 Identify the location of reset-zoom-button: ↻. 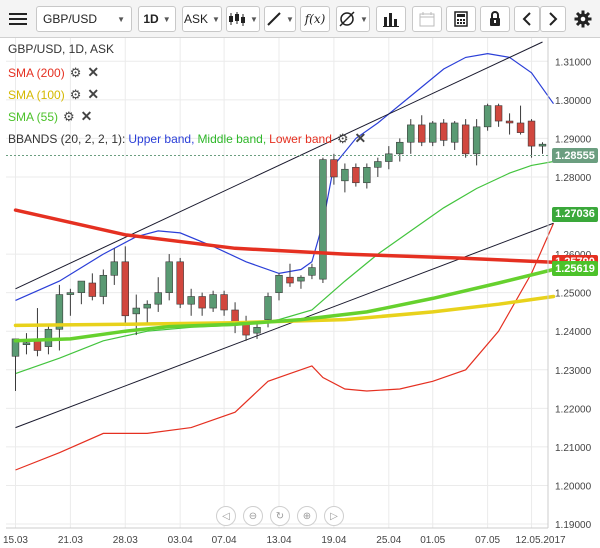
(280, 516).